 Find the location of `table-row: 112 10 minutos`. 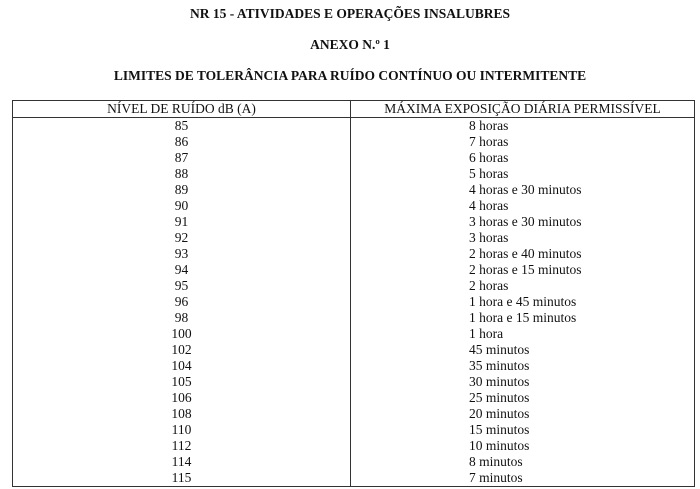

table-row: 112 10 minutos is located at coordinates (353, 446).